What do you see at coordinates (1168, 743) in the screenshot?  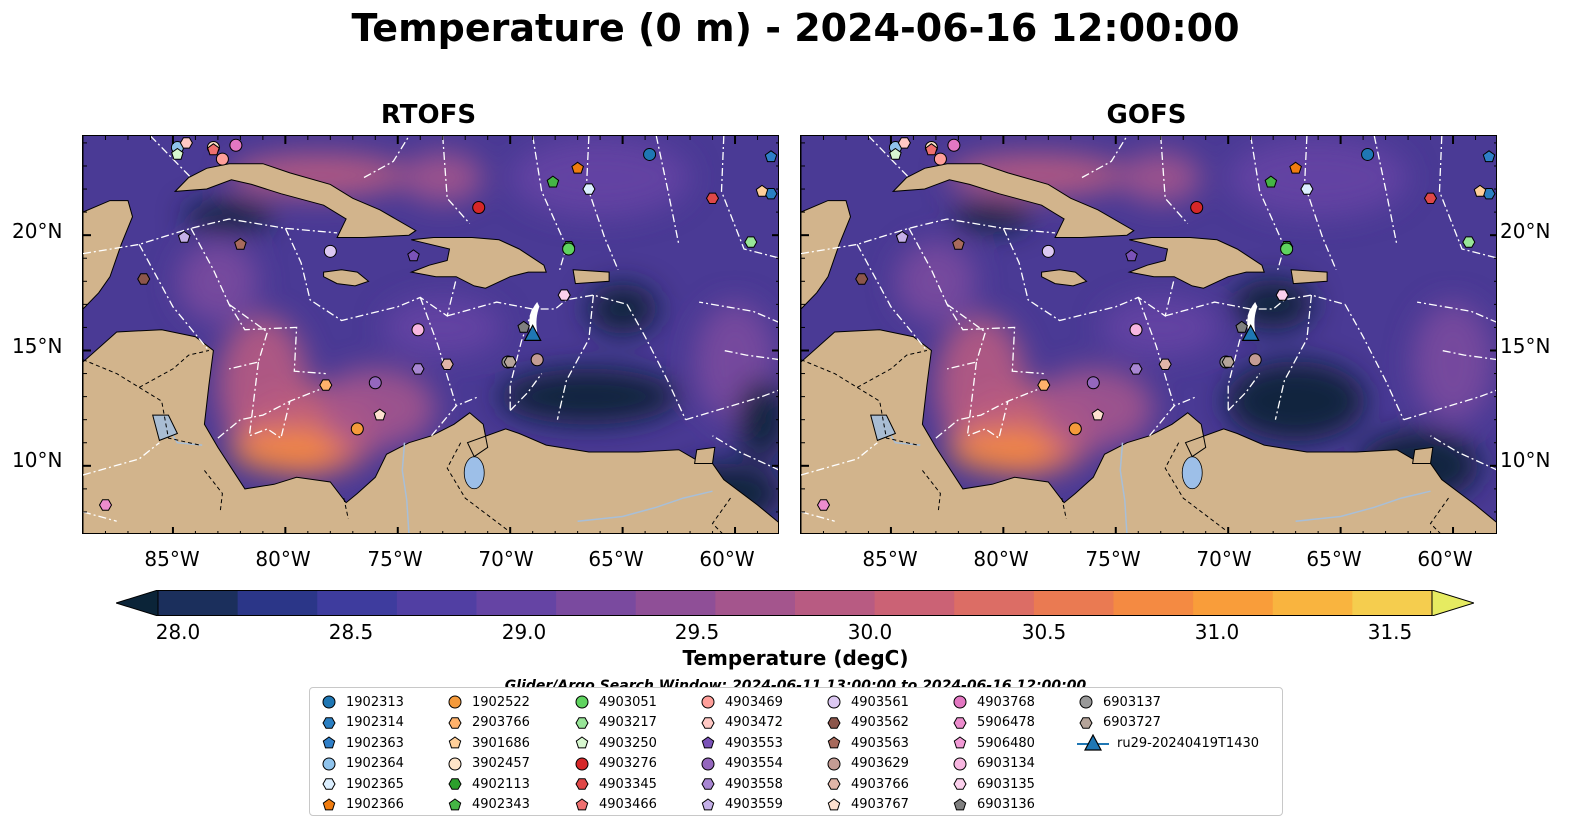 I see `legend-item: ru29-20240419T1430` at bounding box center [1168, 743].